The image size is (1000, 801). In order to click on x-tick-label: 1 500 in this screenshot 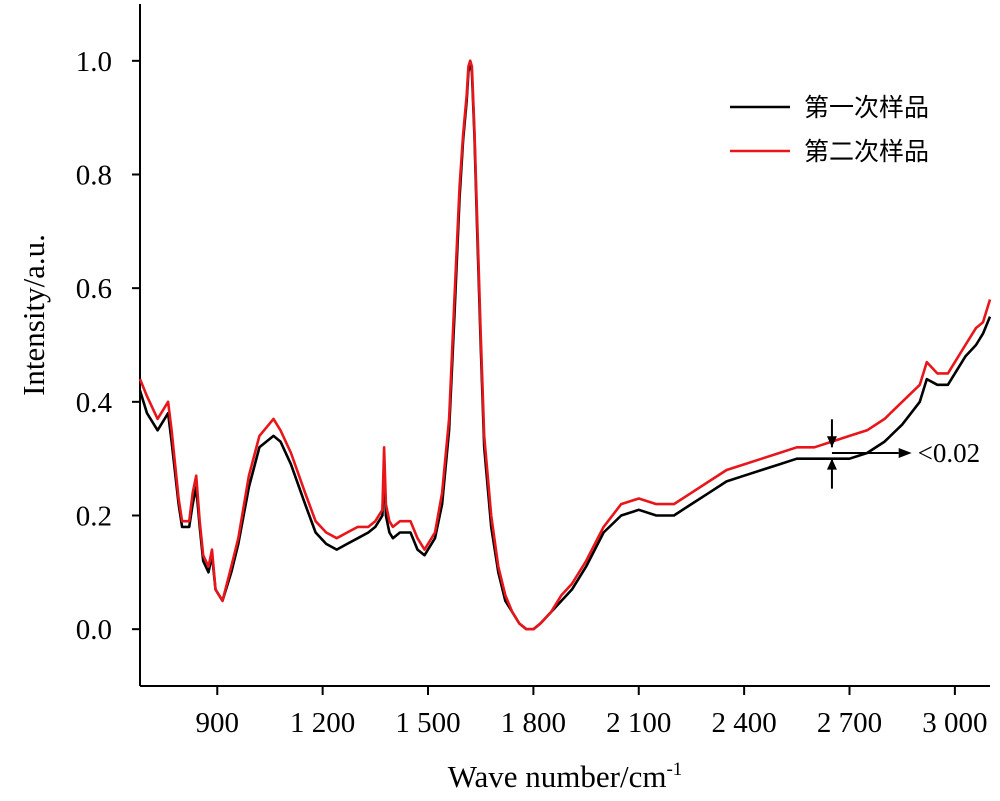, I will do `click(427, 723)`.